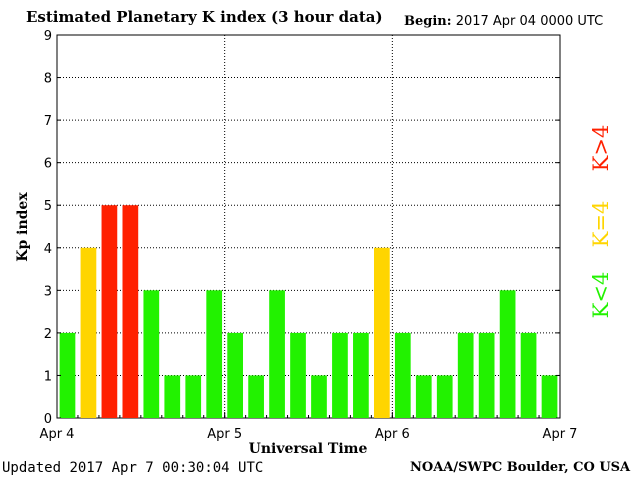 The image size is (640, 480). I want to click on updated-timestamp: Updated 2017 Apr 7 00:30:04 UTC, so click(132, 468).